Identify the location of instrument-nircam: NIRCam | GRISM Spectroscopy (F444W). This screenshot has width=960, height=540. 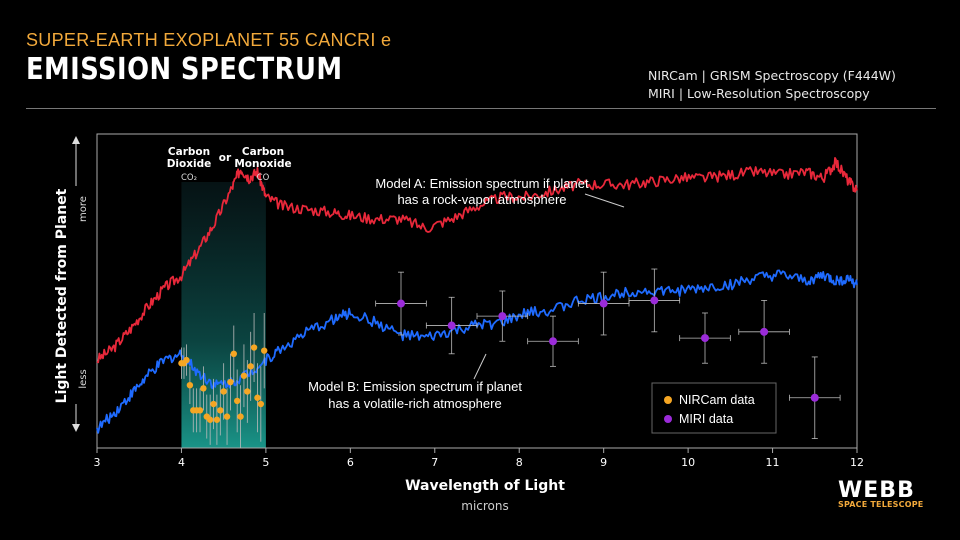
(772, 75).